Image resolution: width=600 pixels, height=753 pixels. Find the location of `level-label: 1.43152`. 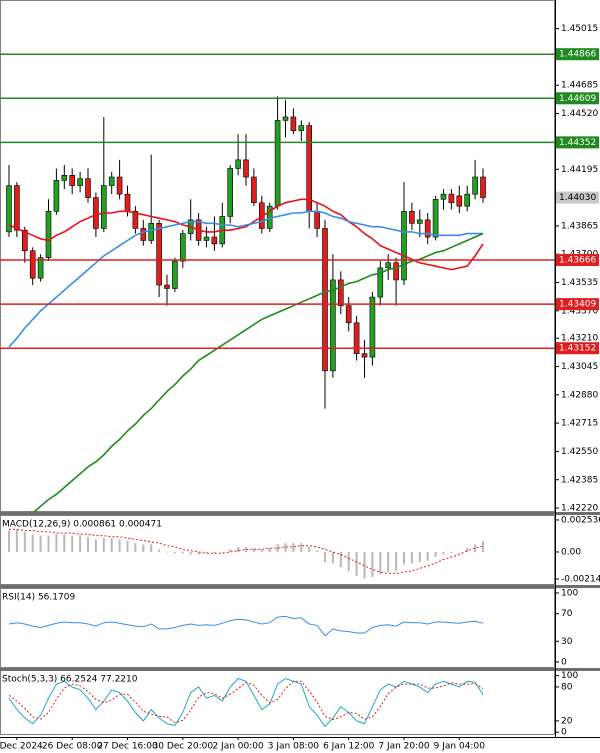

level-label: 1.43152 is located at coordinates (577, 349).